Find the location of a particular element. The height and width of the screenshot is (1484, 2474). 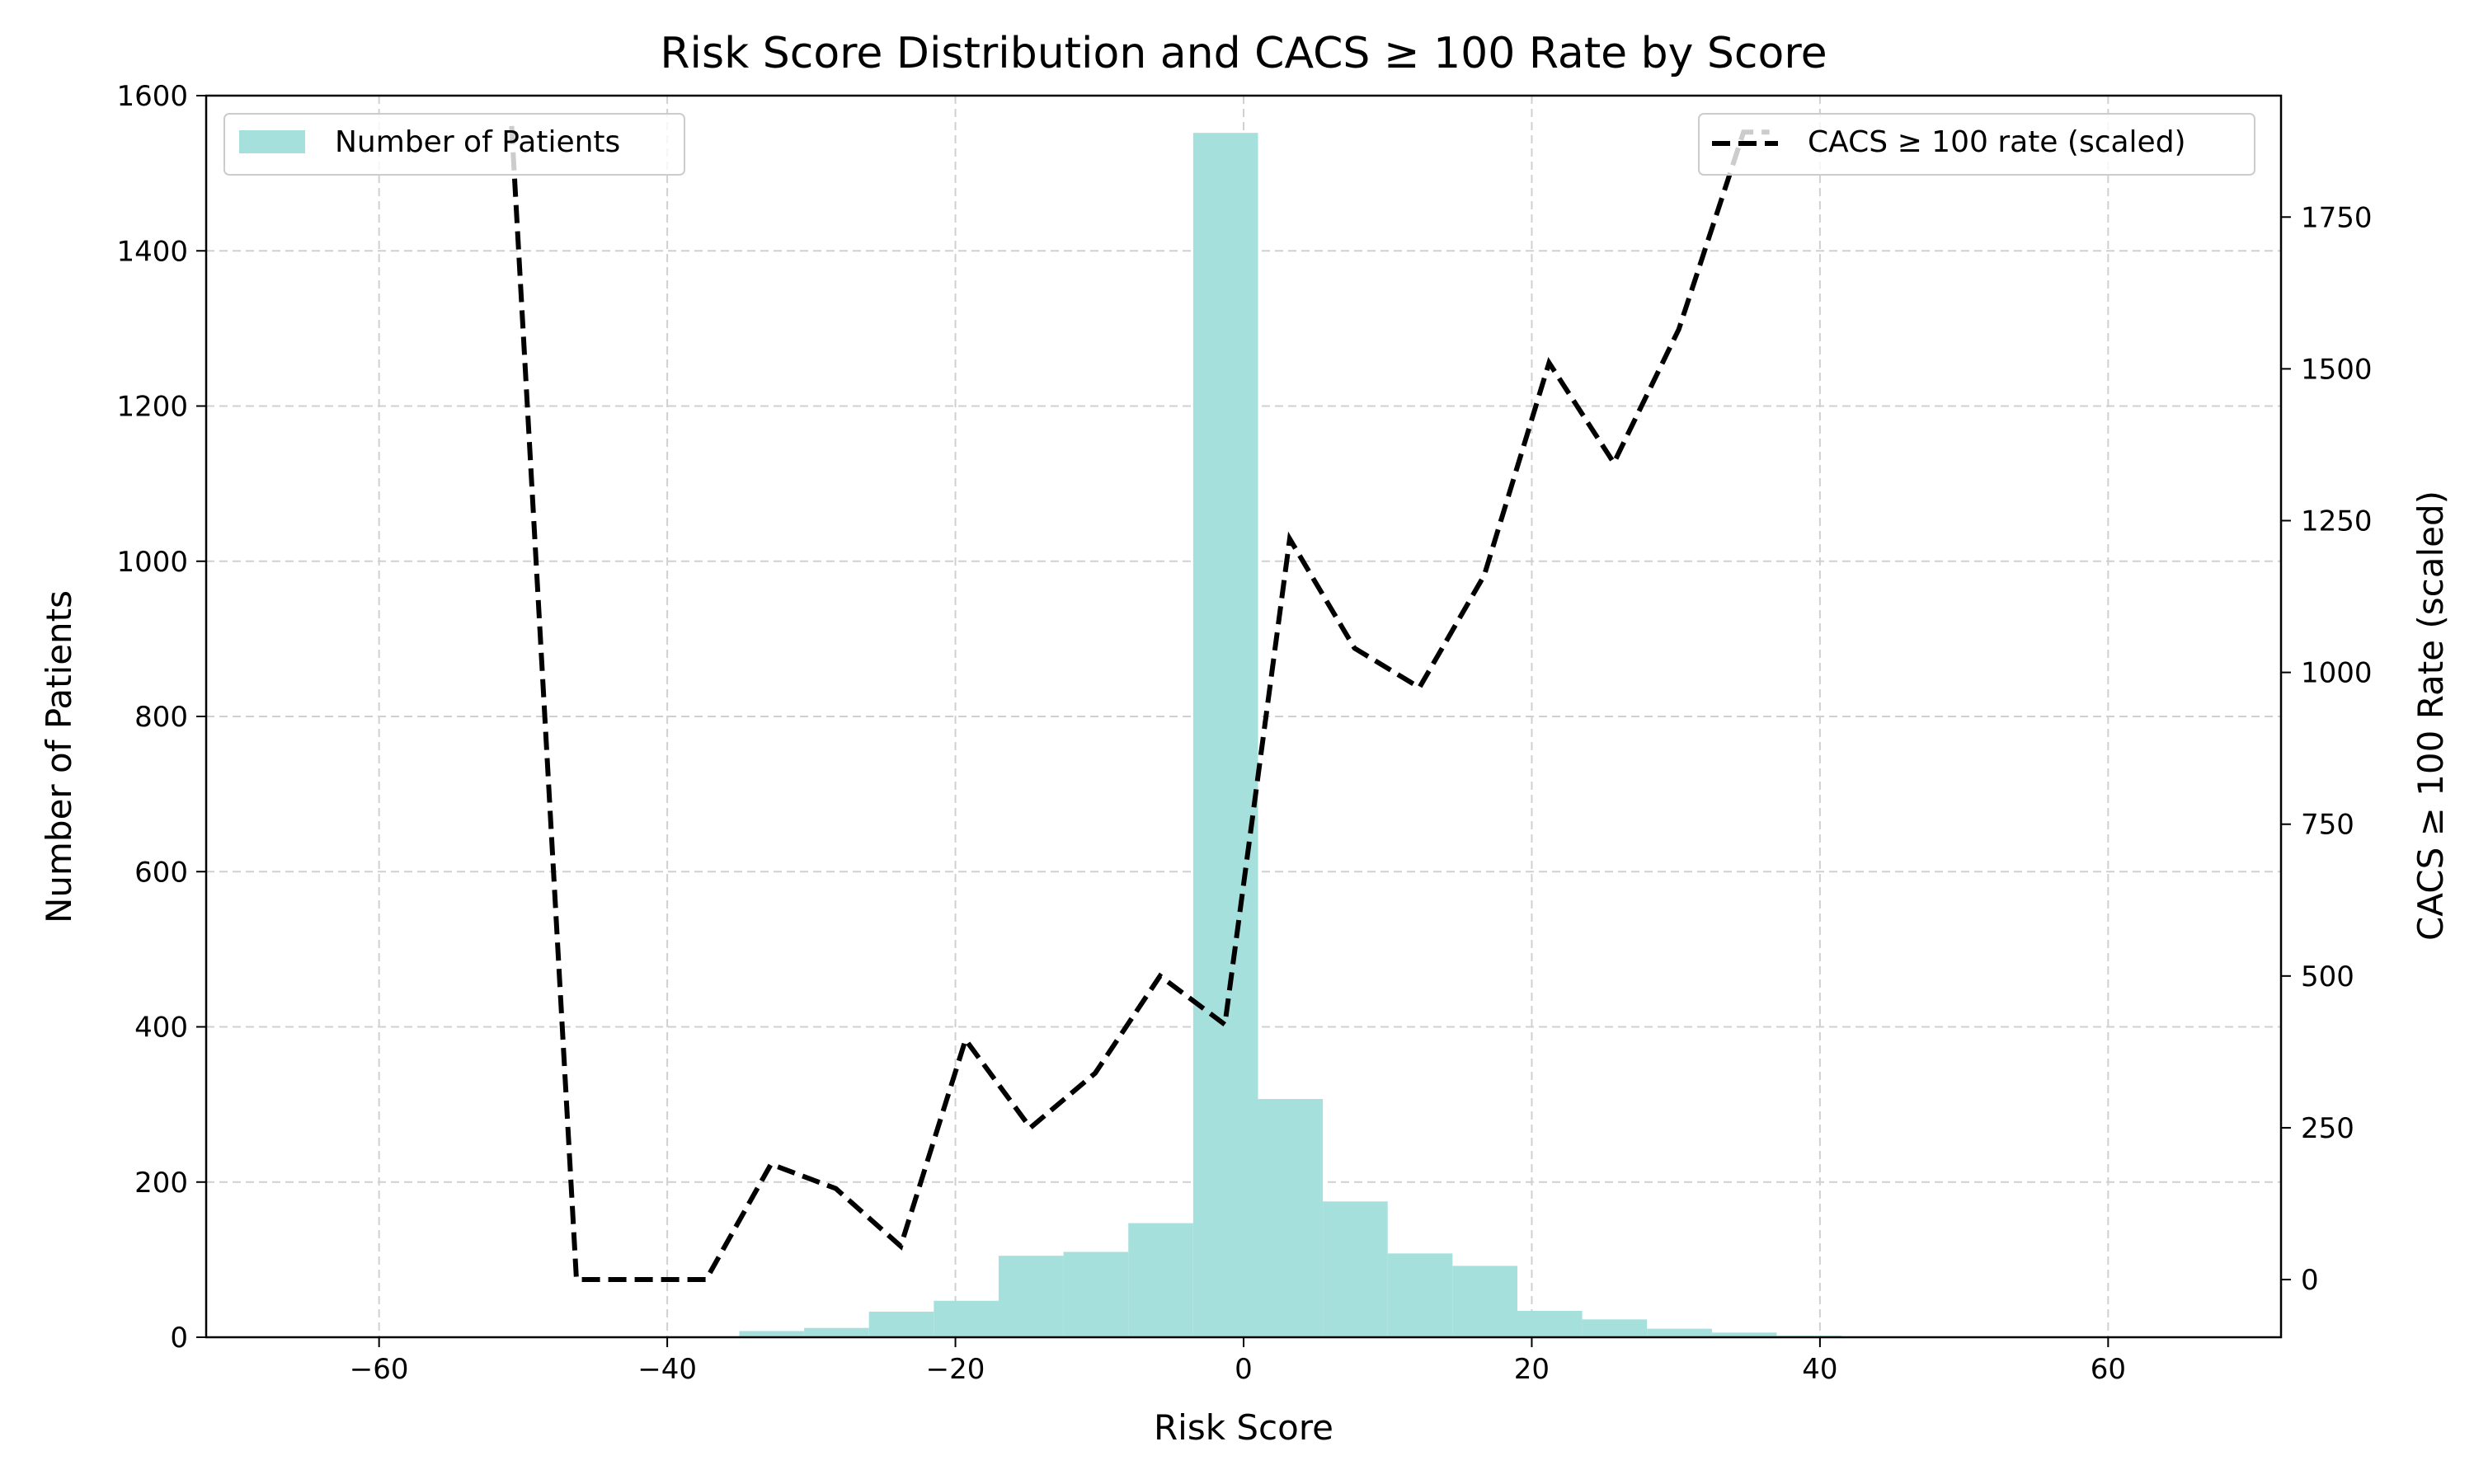

x-tick-label: −20 is located at coordinates (955, 1369).